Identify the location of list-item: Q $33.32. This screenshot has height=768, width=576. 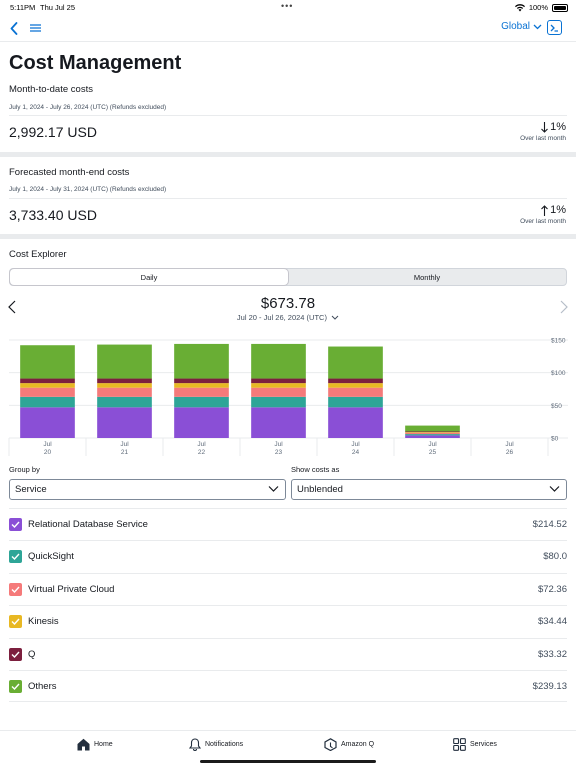
(288, 653).